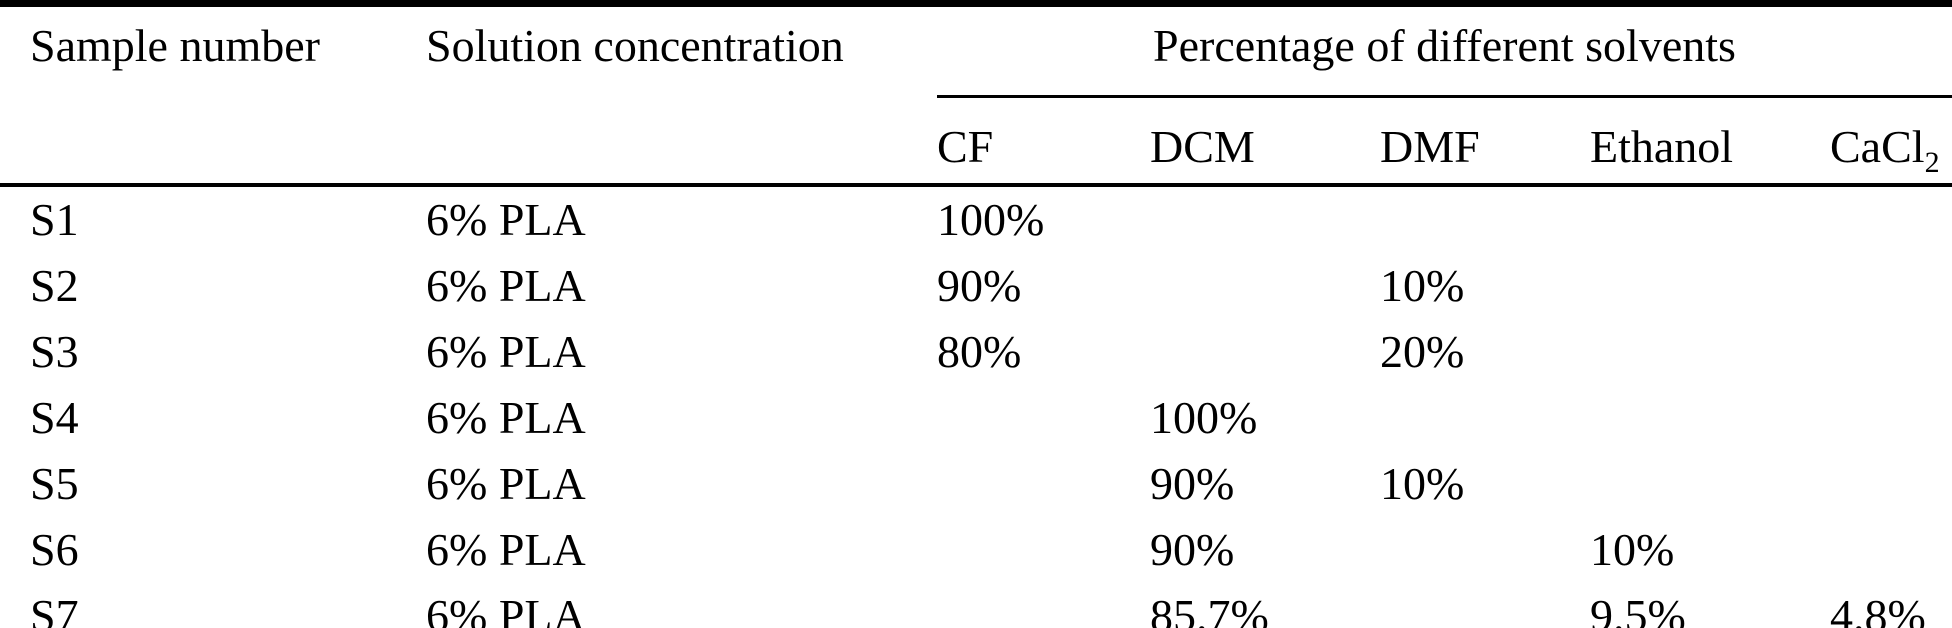 The width and height of the screenshot is (1952, 628). Describe the element at coordinates (681, 95) in the screenshot. I see `header-solution-concentration: Solution concentration` at that location.